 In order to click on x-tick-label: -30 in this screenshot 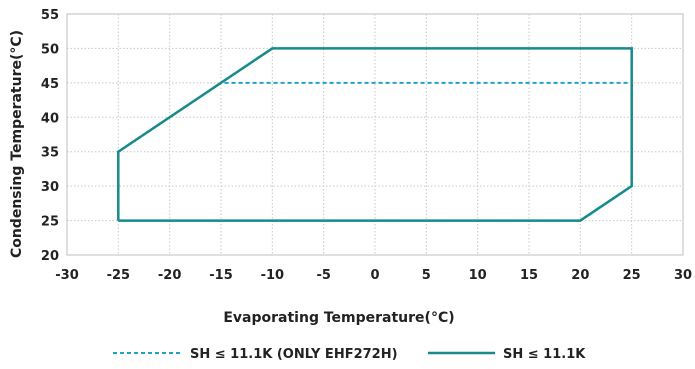, I will do `click(67, 275)`.